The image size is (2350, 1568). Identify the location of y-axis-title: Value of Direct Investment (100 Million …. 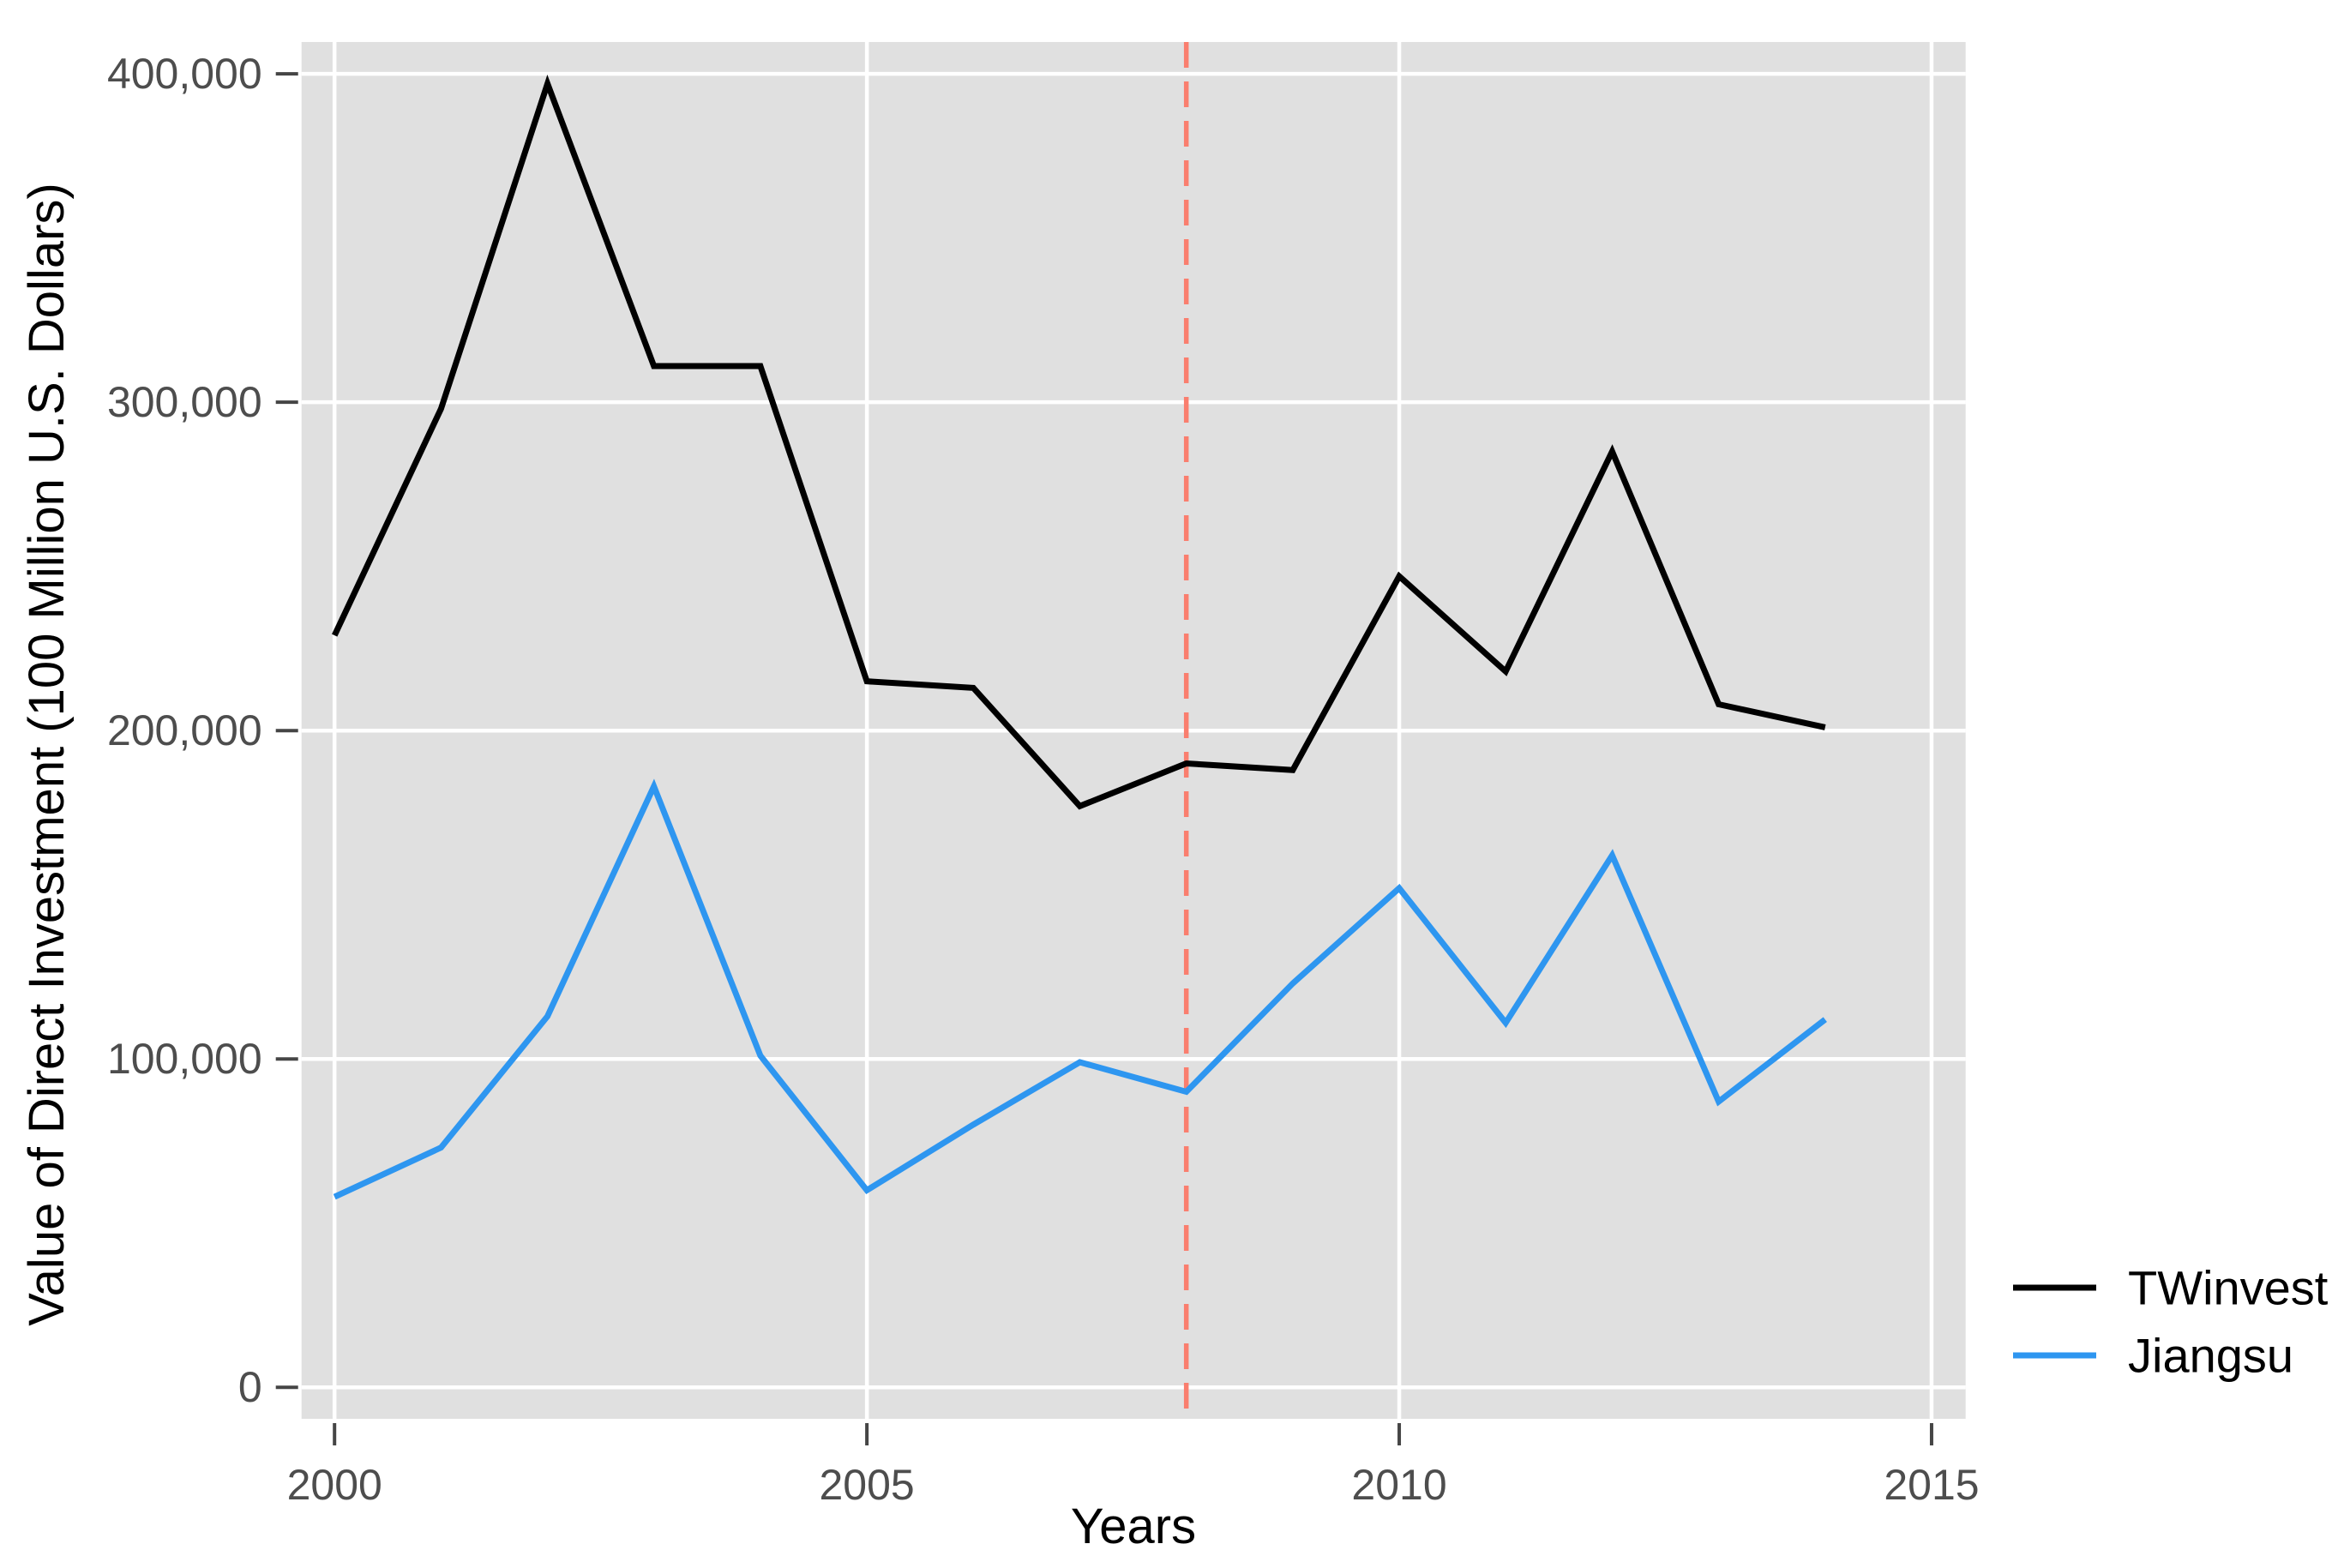
(47, 754).